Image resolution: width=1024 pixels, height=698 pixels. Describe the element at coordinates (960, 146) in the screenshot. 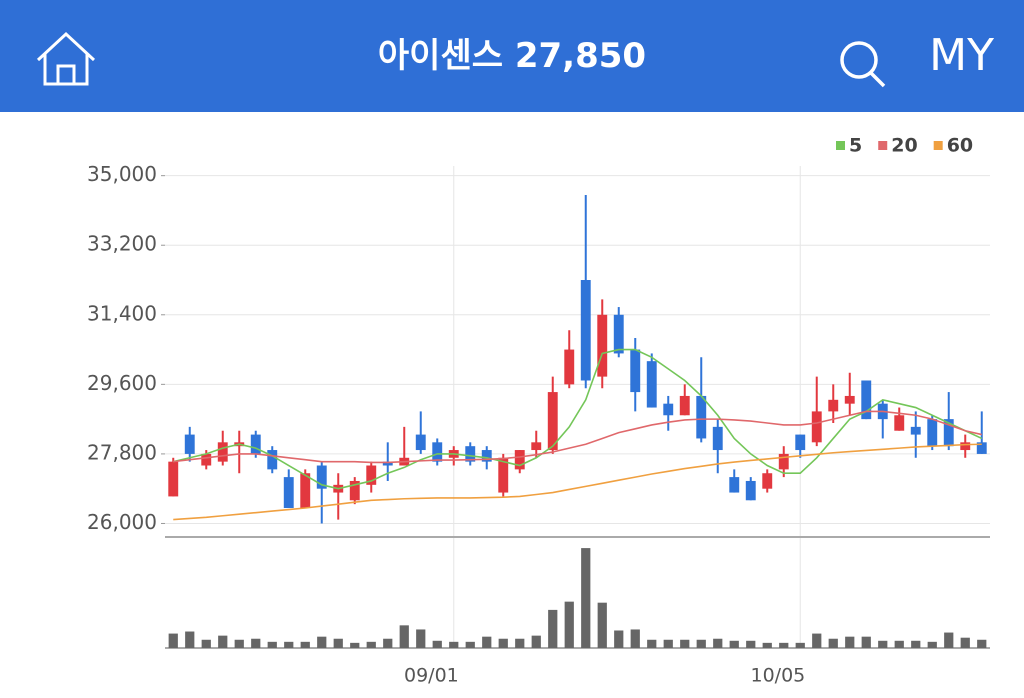

I see `legend-label: 60` at that location.